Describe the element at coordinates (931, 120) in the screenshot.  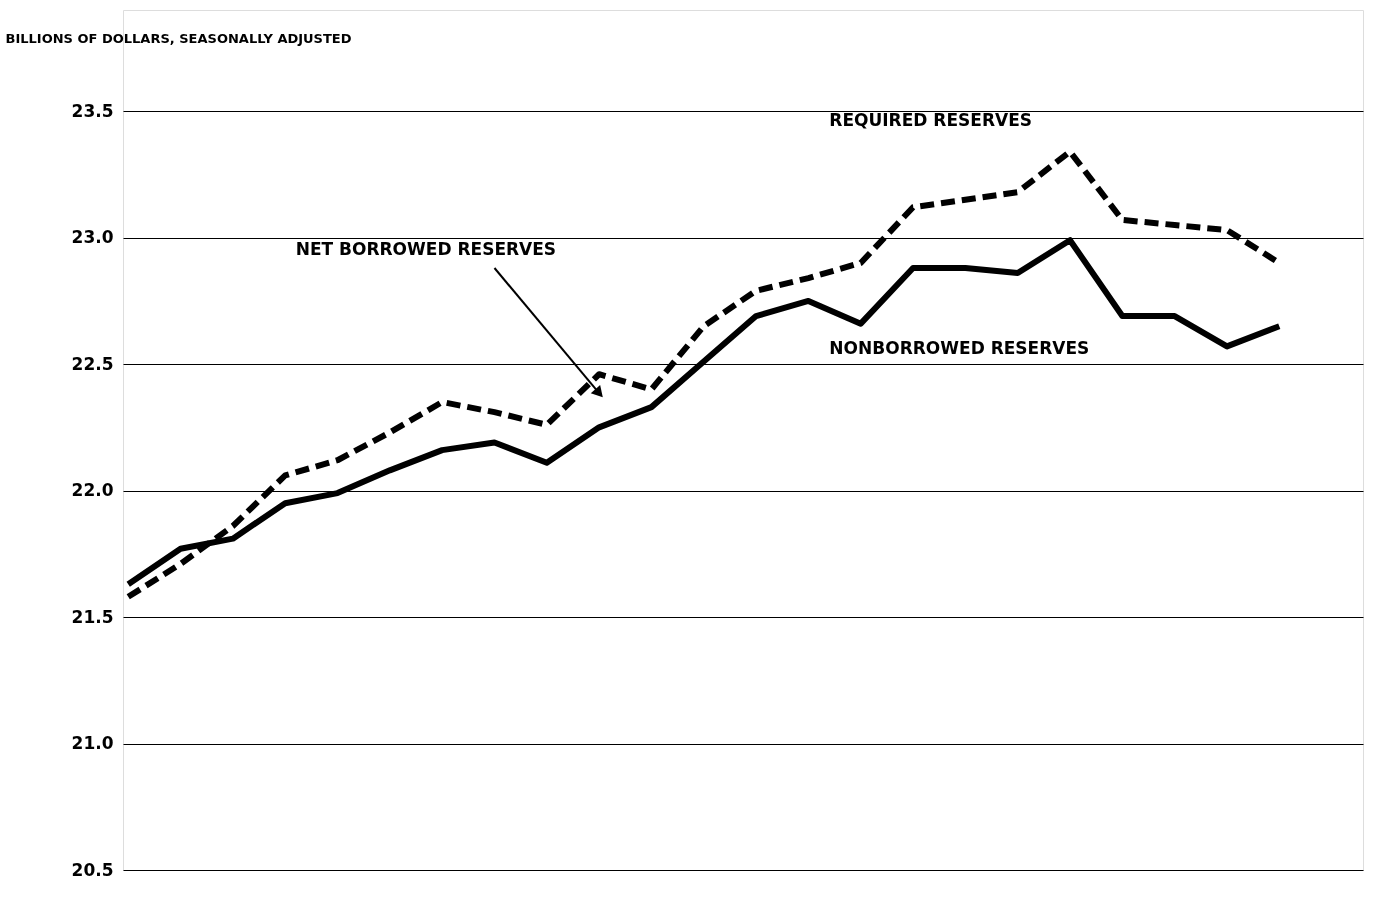
I see `text: REQUIRED RESERVES` at that location.